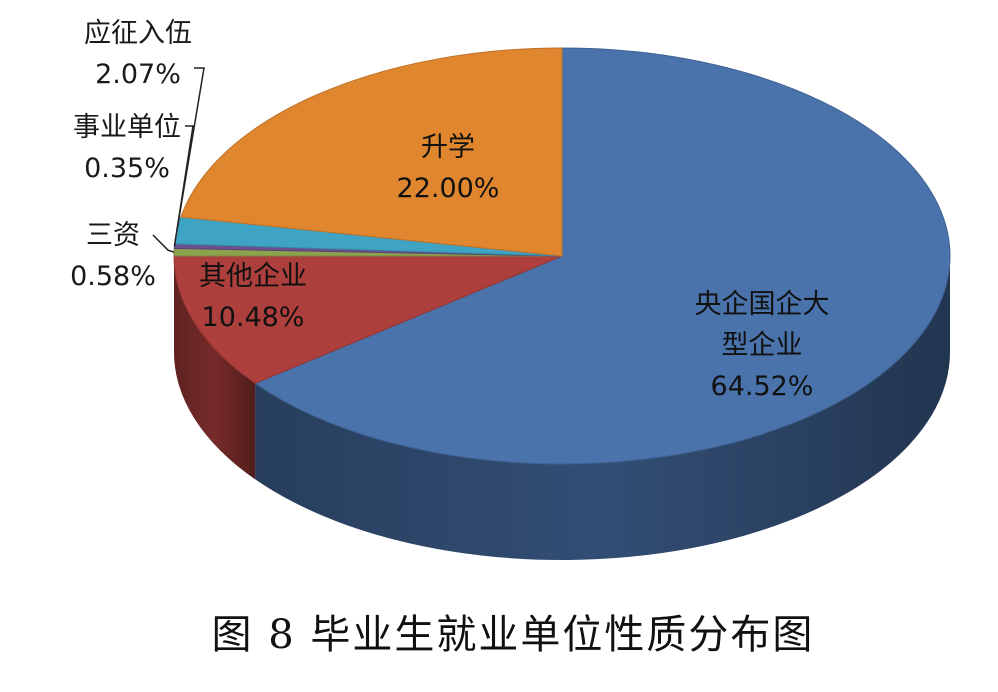  Describe the element at coordinates (113, 276) in the screenshot. I see `slice-value-2: 0.58%` at that location.